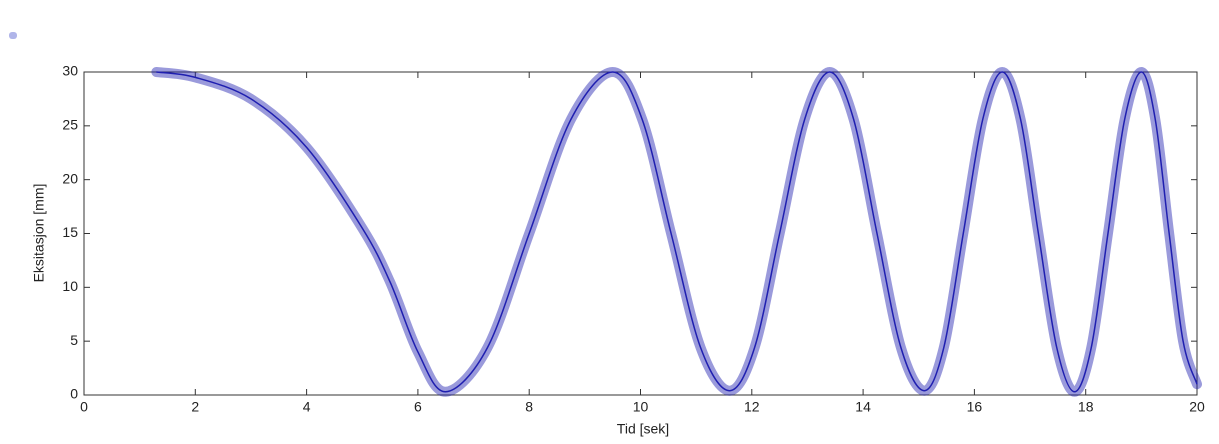 This screenshot has width=1219, height=444. Describe the element at coordinates (975, 407) in the screenshot. I see `x-tick-label: 16` at that location.